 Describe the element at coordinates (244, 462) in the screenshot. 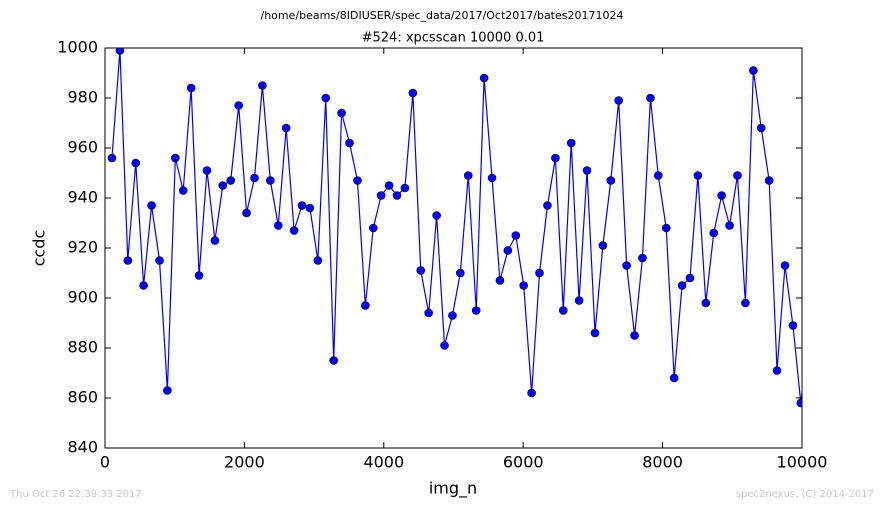

I see `x-tick-label: 2000` at that location.